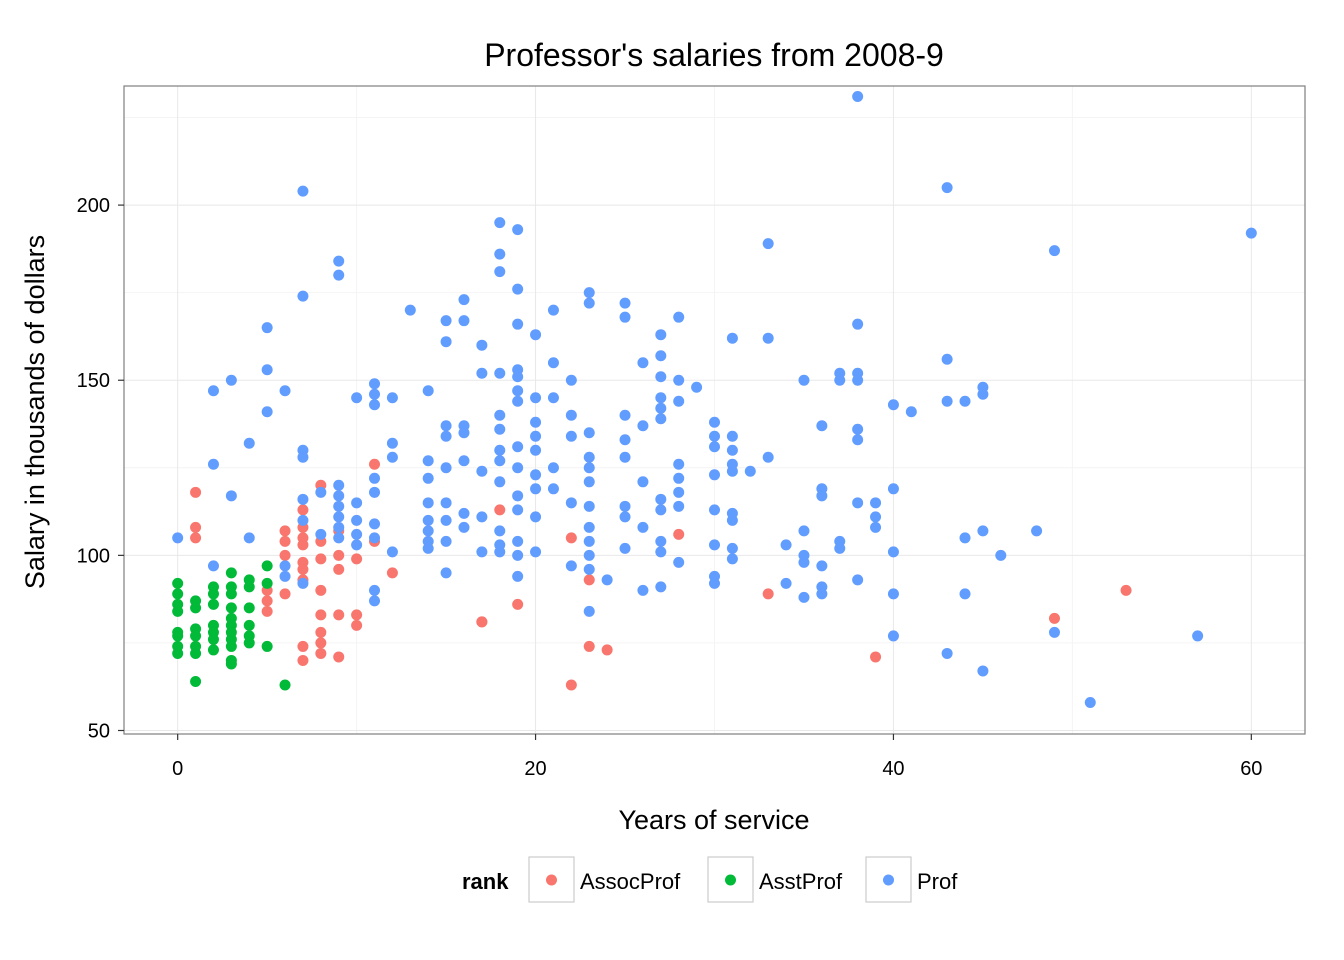  Describe the element at coordinates (1251, 769) in the screenshot. I see `x-tick-label: 60` at that location.